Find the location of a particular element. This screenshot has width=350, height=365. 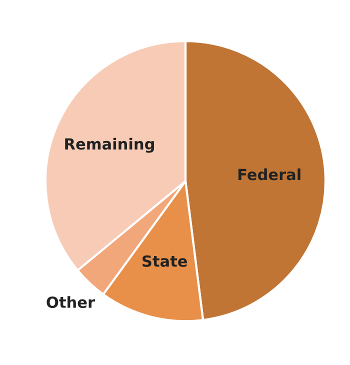

slice-label: Other is located at coordinates (70, 302).